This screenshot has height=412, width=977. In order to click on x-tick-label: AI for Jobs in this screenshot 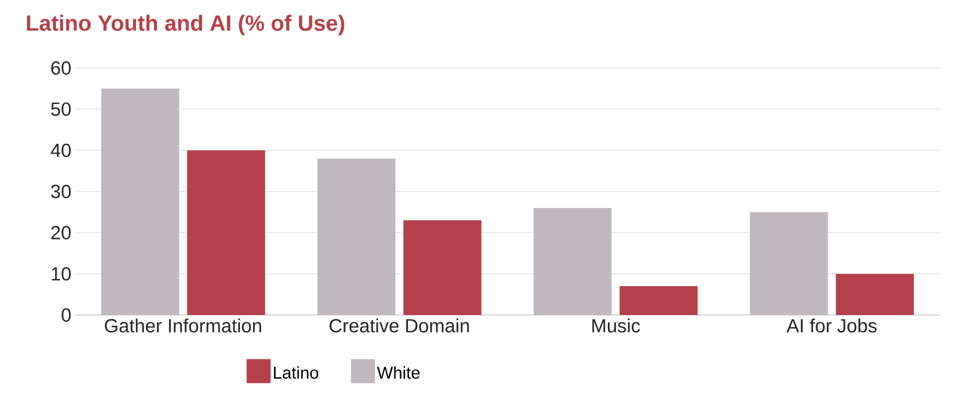, I will do `click(831, 325)`.